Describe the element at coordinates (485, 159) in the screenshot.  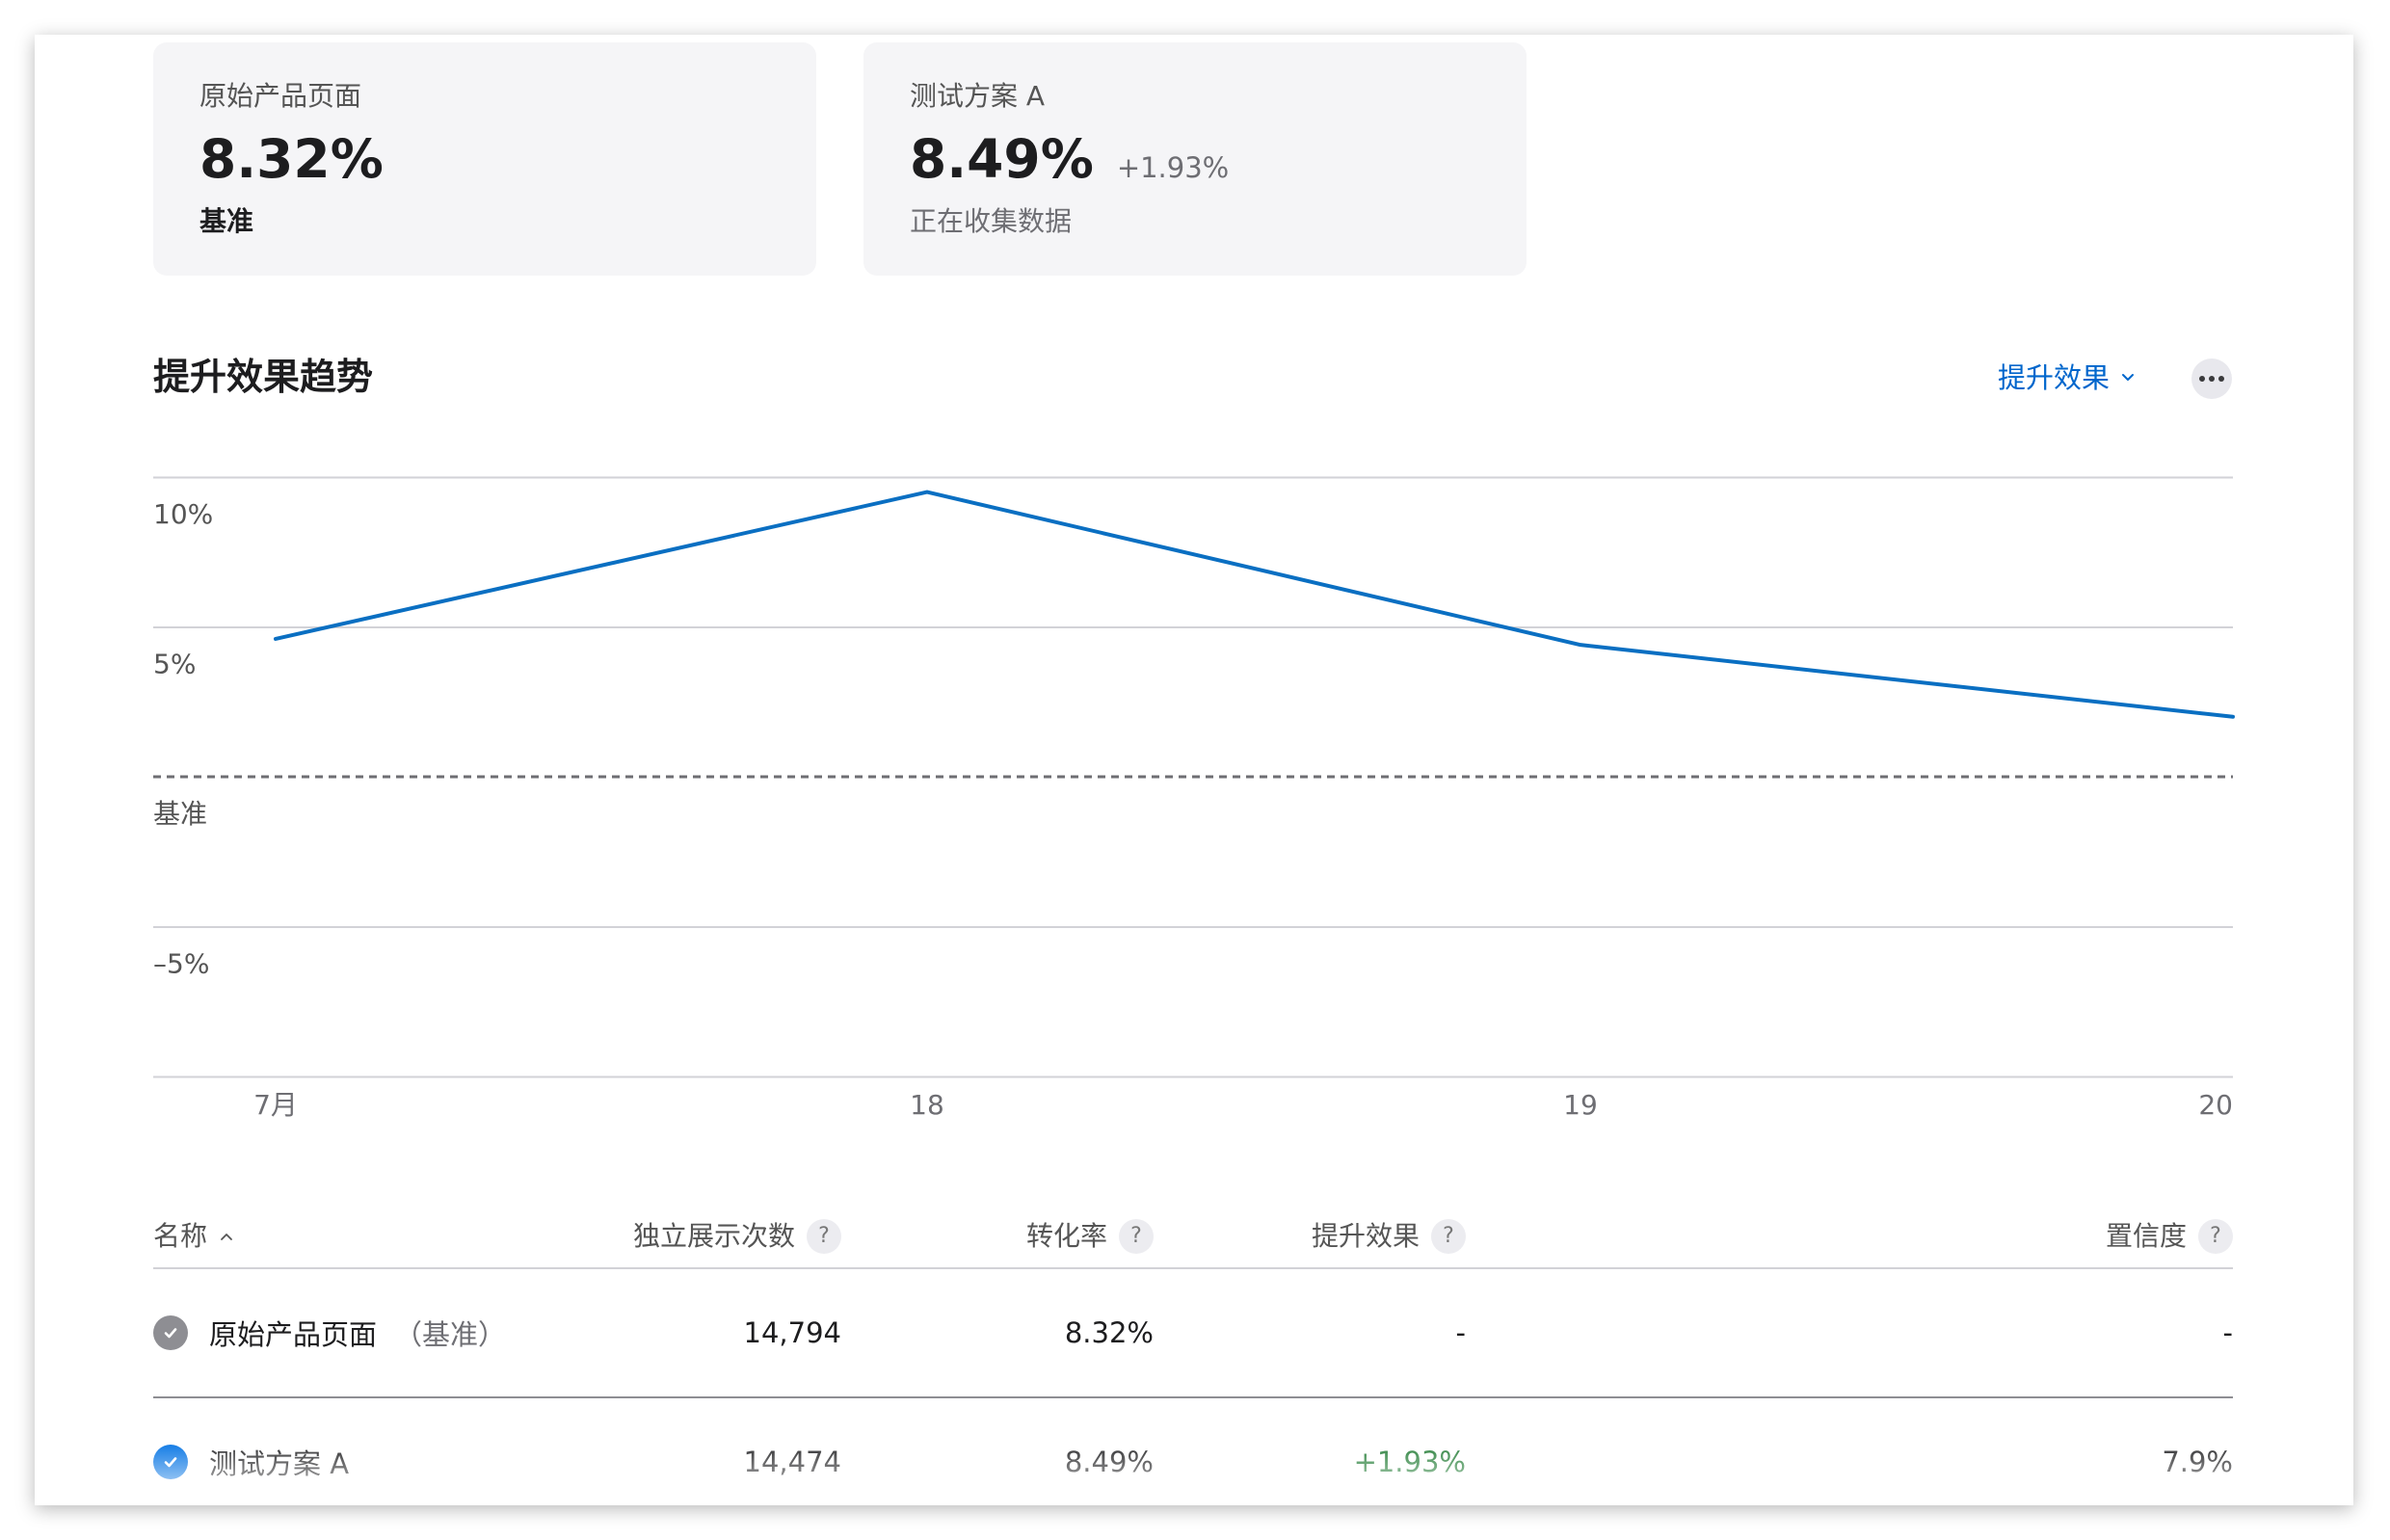
I see `baseline-card: 原始产品页面 8.32% 基准` at that location.